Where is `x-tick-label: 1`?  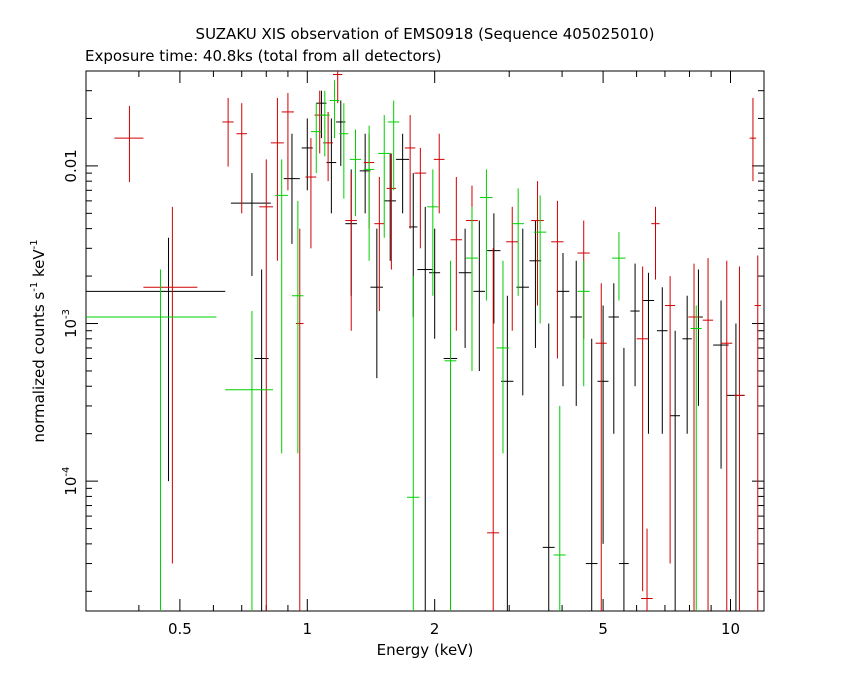
x-tick-label: 1 is located at coordinates (308, 629).